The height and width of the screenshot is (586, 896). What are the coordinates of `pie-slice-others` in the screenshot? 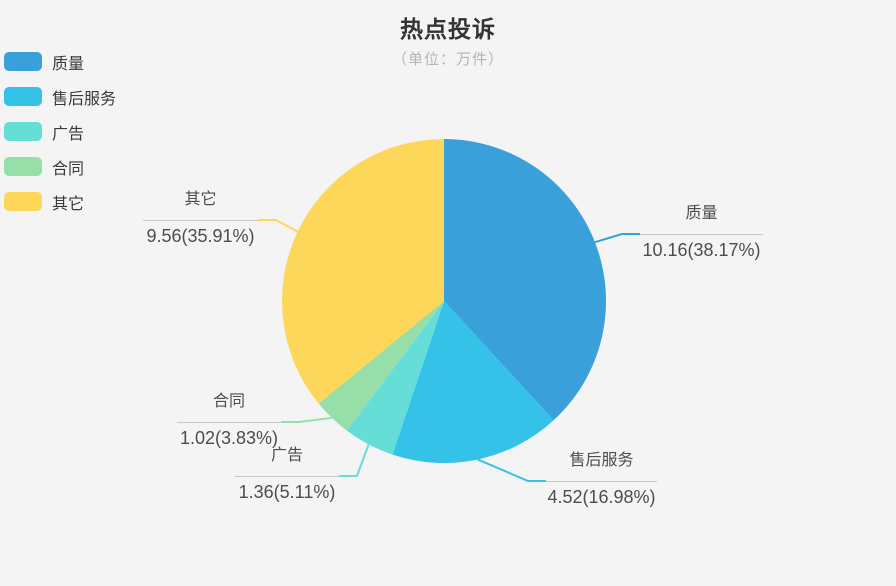 It's located at (362, 271).